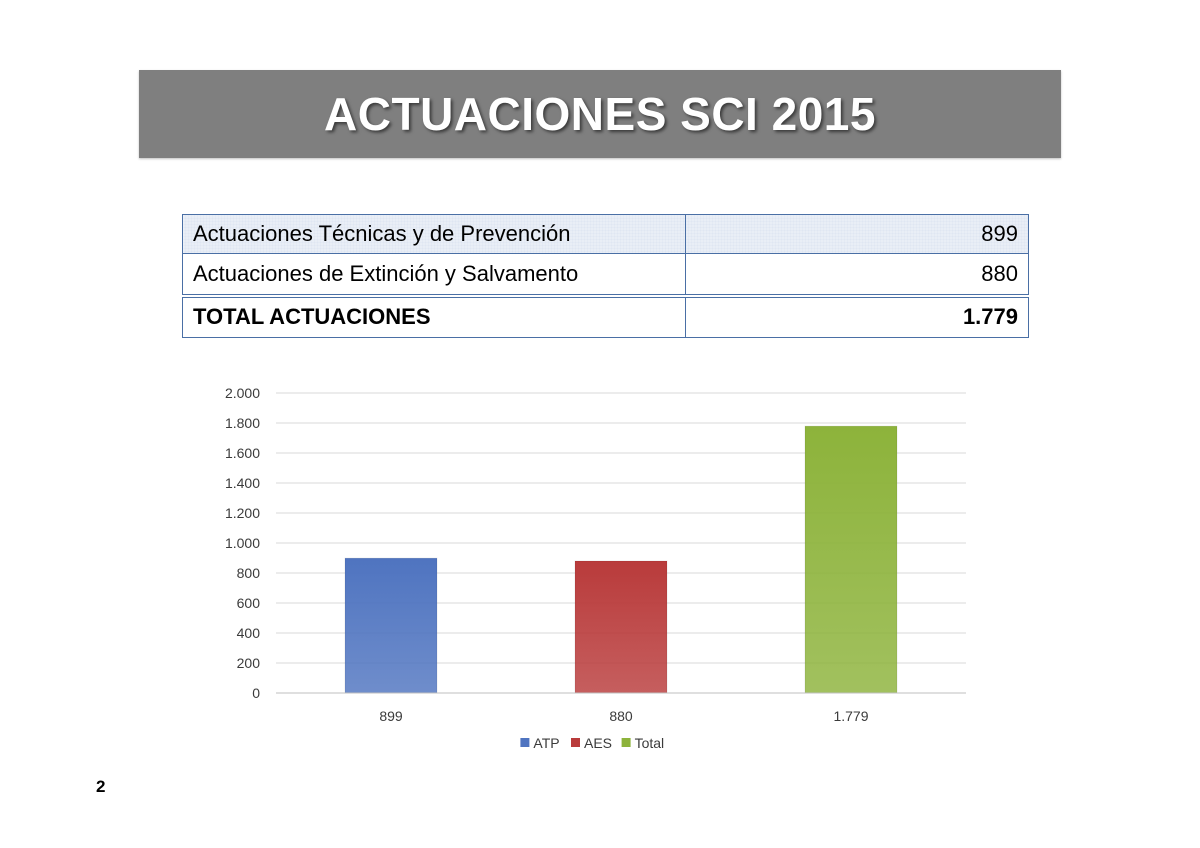 The height and width of the screenshot is (848, 1200). Describe the element at coordinates (546, 743) in the screenshot. I see `legend-label-atp: ATP` at that location.